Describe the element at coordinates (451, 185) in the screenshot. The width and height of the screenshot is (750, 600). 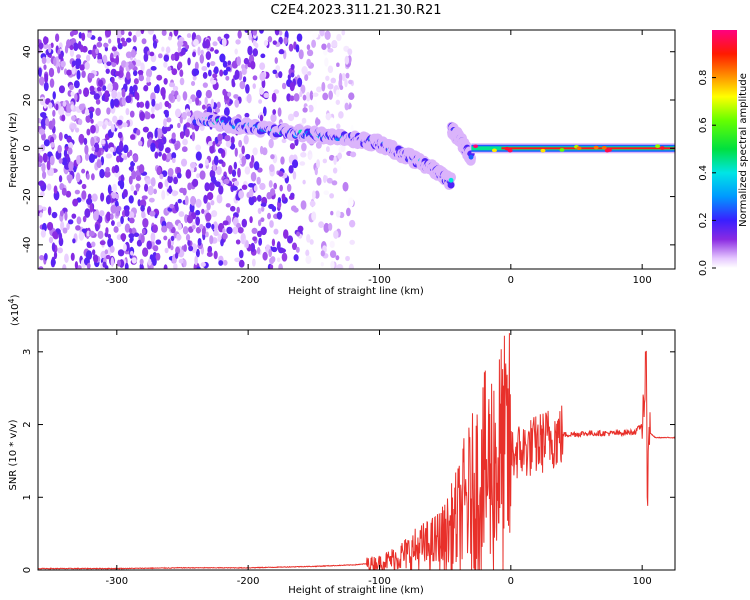
I see `heatmap-band-cell` at that location.